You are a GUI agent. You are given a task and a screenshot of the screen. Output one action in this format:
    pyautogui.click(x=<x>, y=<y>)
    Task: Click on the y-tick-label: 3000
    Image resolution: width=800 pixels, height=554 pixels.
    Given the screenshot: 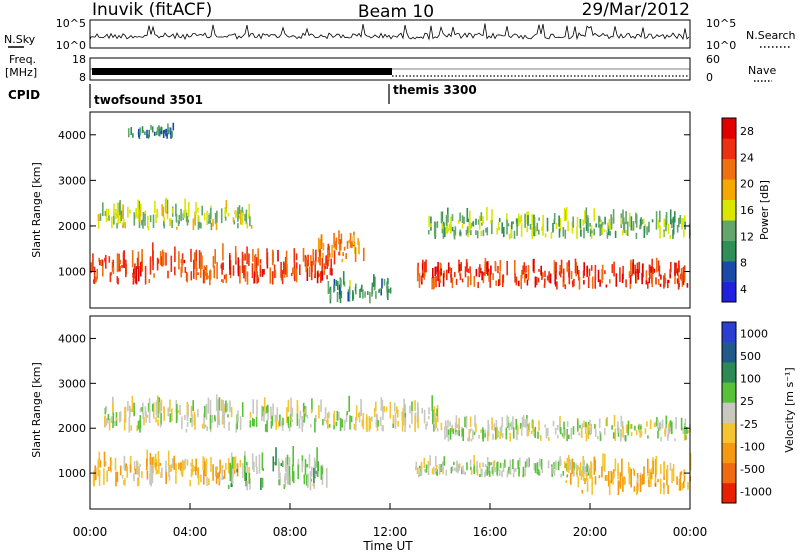 What is the action you would take?
    pyautogui.click(x=72, y=383)
    